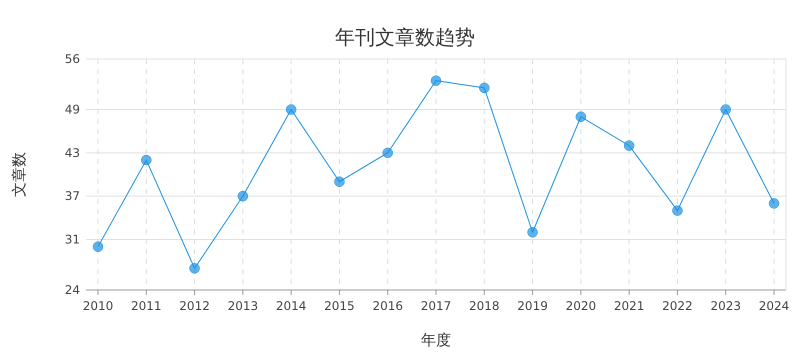  I want to click on x-tick-label: 2013, so click(243, 306).